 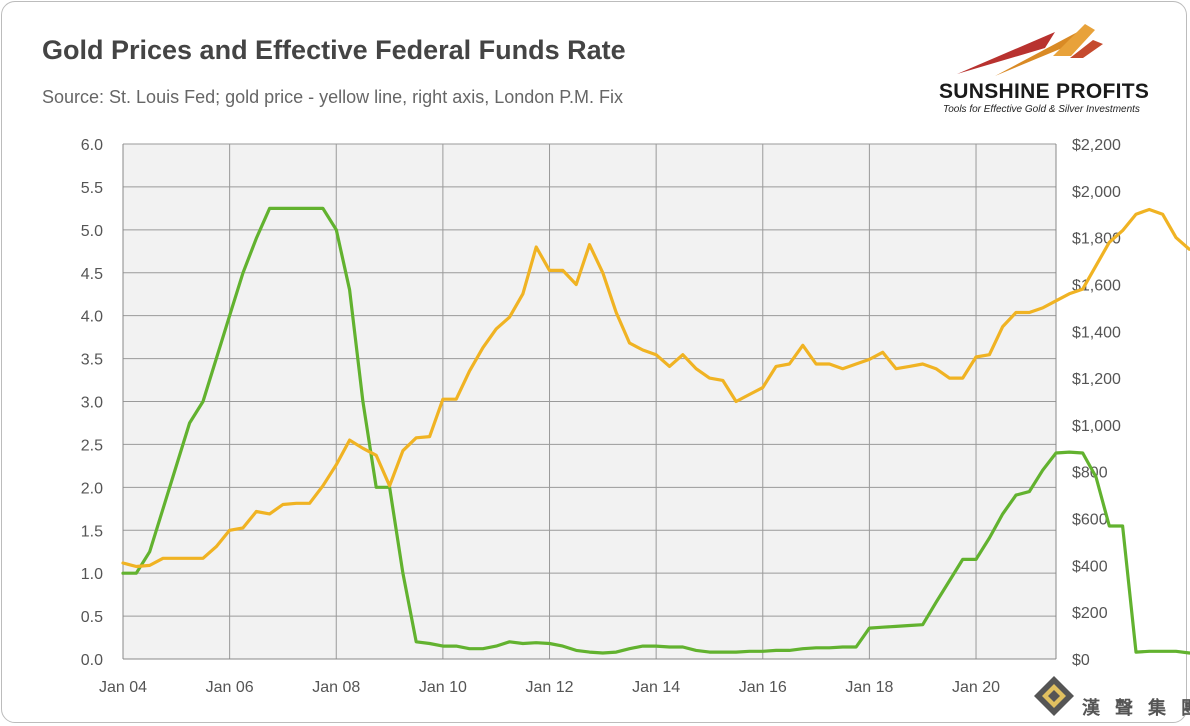 What do you see at coordinates (92, 360) in the screenshot?
I see `left-axis-tick-label: 3.5` at bounding box center [92, 360].